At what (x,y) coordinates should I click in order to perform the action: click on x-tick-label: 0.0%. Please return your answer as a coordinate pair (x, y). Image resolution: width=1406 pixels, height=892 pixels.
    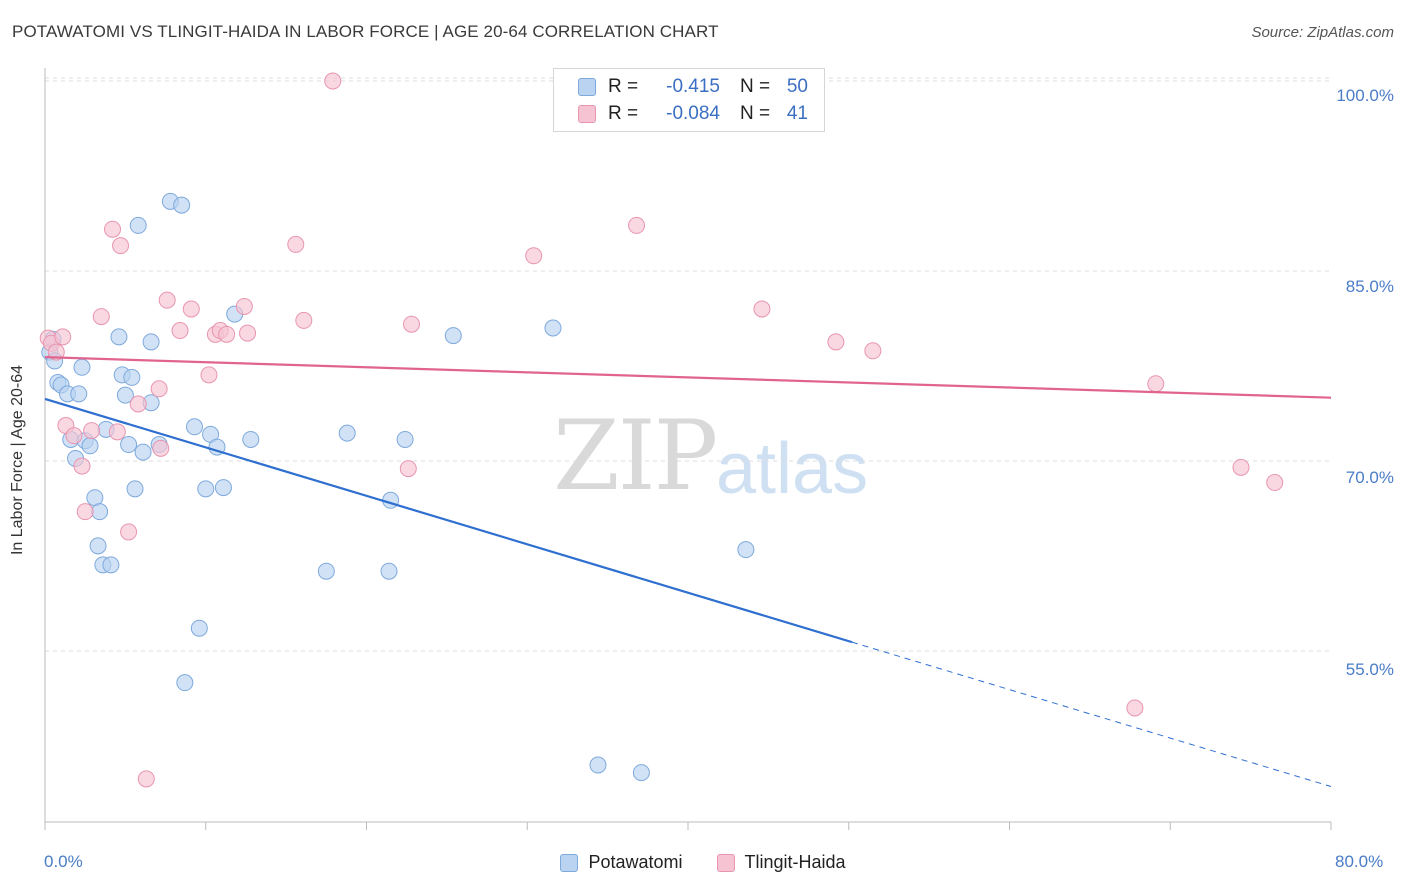
    Looking at the image, I should click on (63, 861).